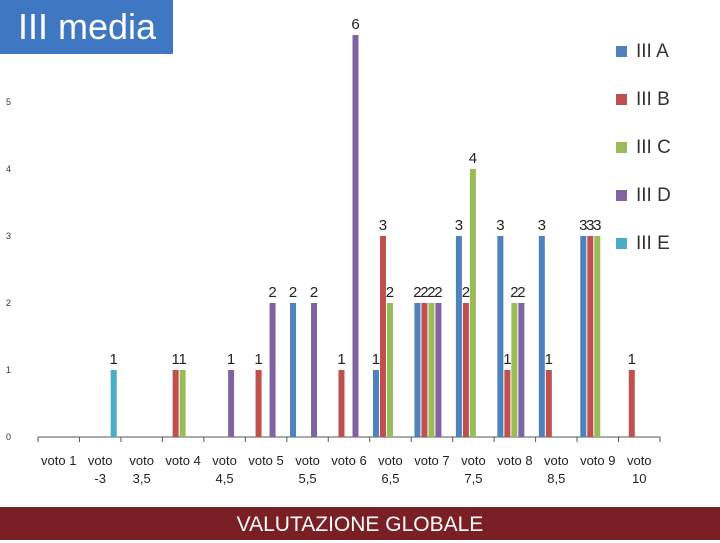 This screenshot has width=720, height=543. I want to click on category-label: 8,5, so click(556, 478).